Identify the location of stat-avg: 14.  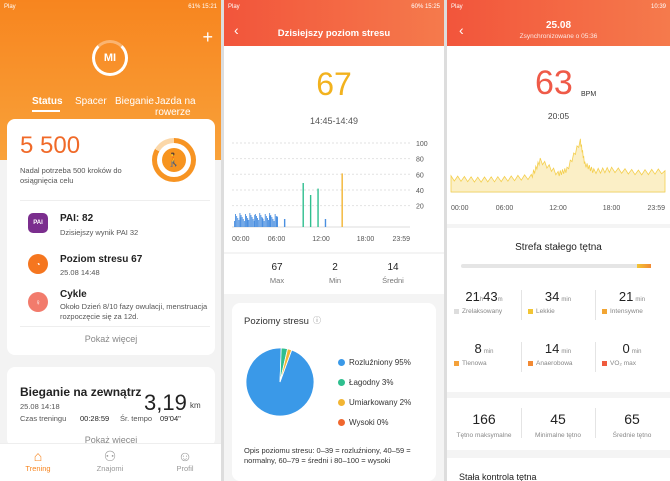
(393, 267).